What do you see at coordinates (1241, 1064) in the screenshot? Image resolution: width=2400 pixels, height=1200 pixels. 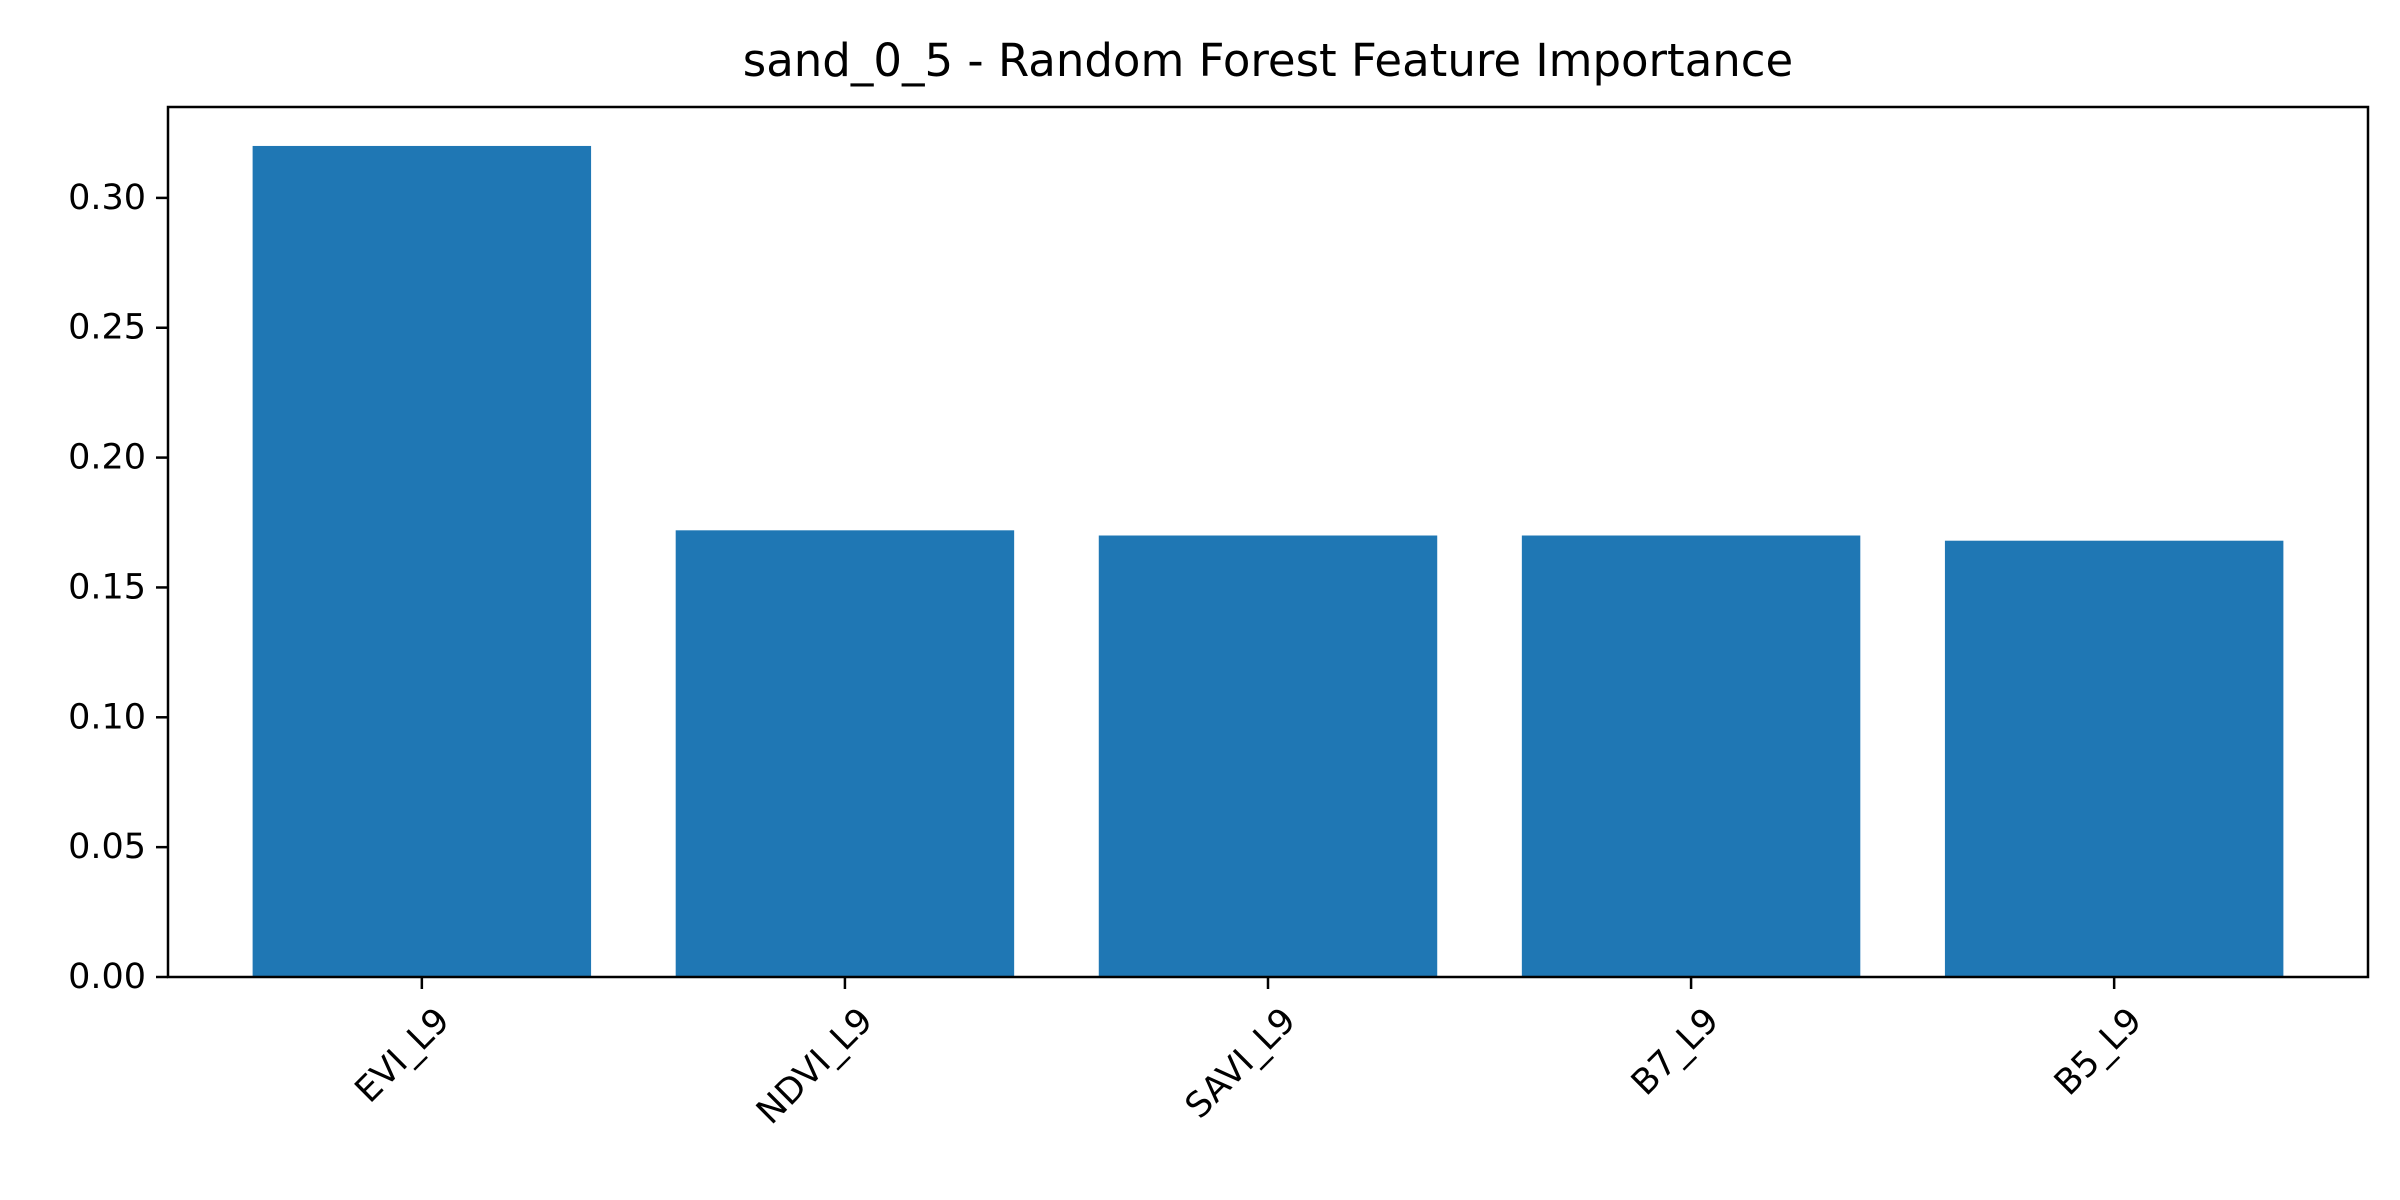 I see `x-tick-label: SAVI_L9` at bounding box center [1241, 1064].